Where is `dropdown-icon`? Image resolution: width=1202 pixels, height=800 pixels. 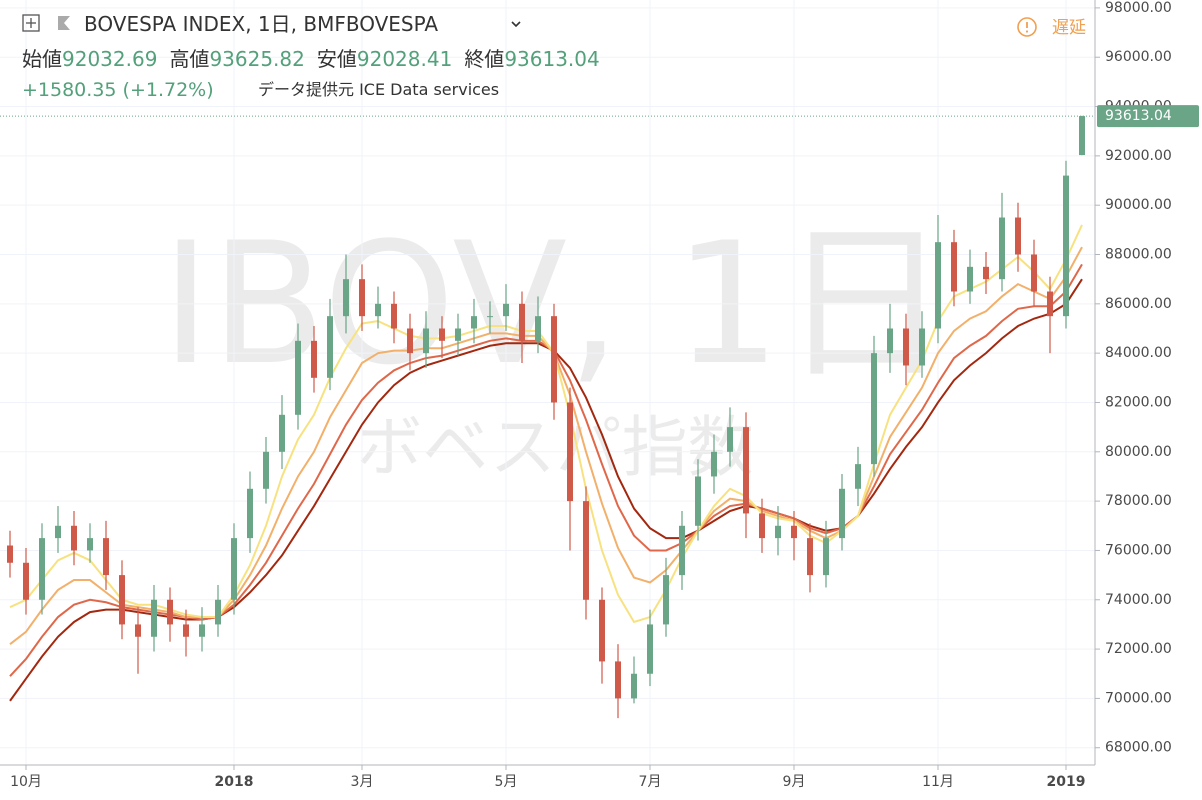 dropdown-icon is located at coordinates (516, 24).